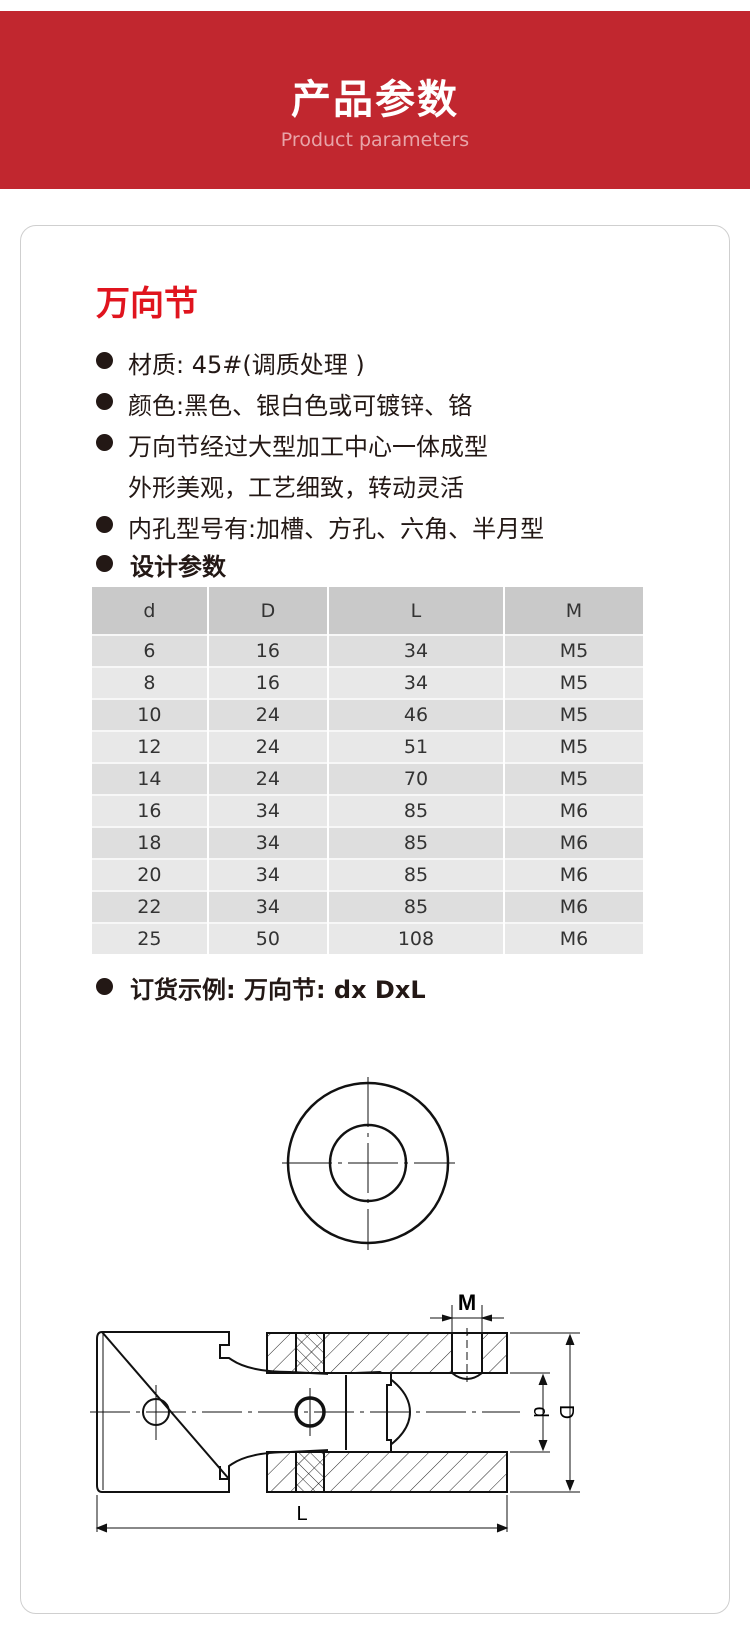 This screenshot has width=750, height=1636. What do you see at coordinates (416, 778) in the screenshot?
I see `table-cell: 70` at bounding box center [416, 778].